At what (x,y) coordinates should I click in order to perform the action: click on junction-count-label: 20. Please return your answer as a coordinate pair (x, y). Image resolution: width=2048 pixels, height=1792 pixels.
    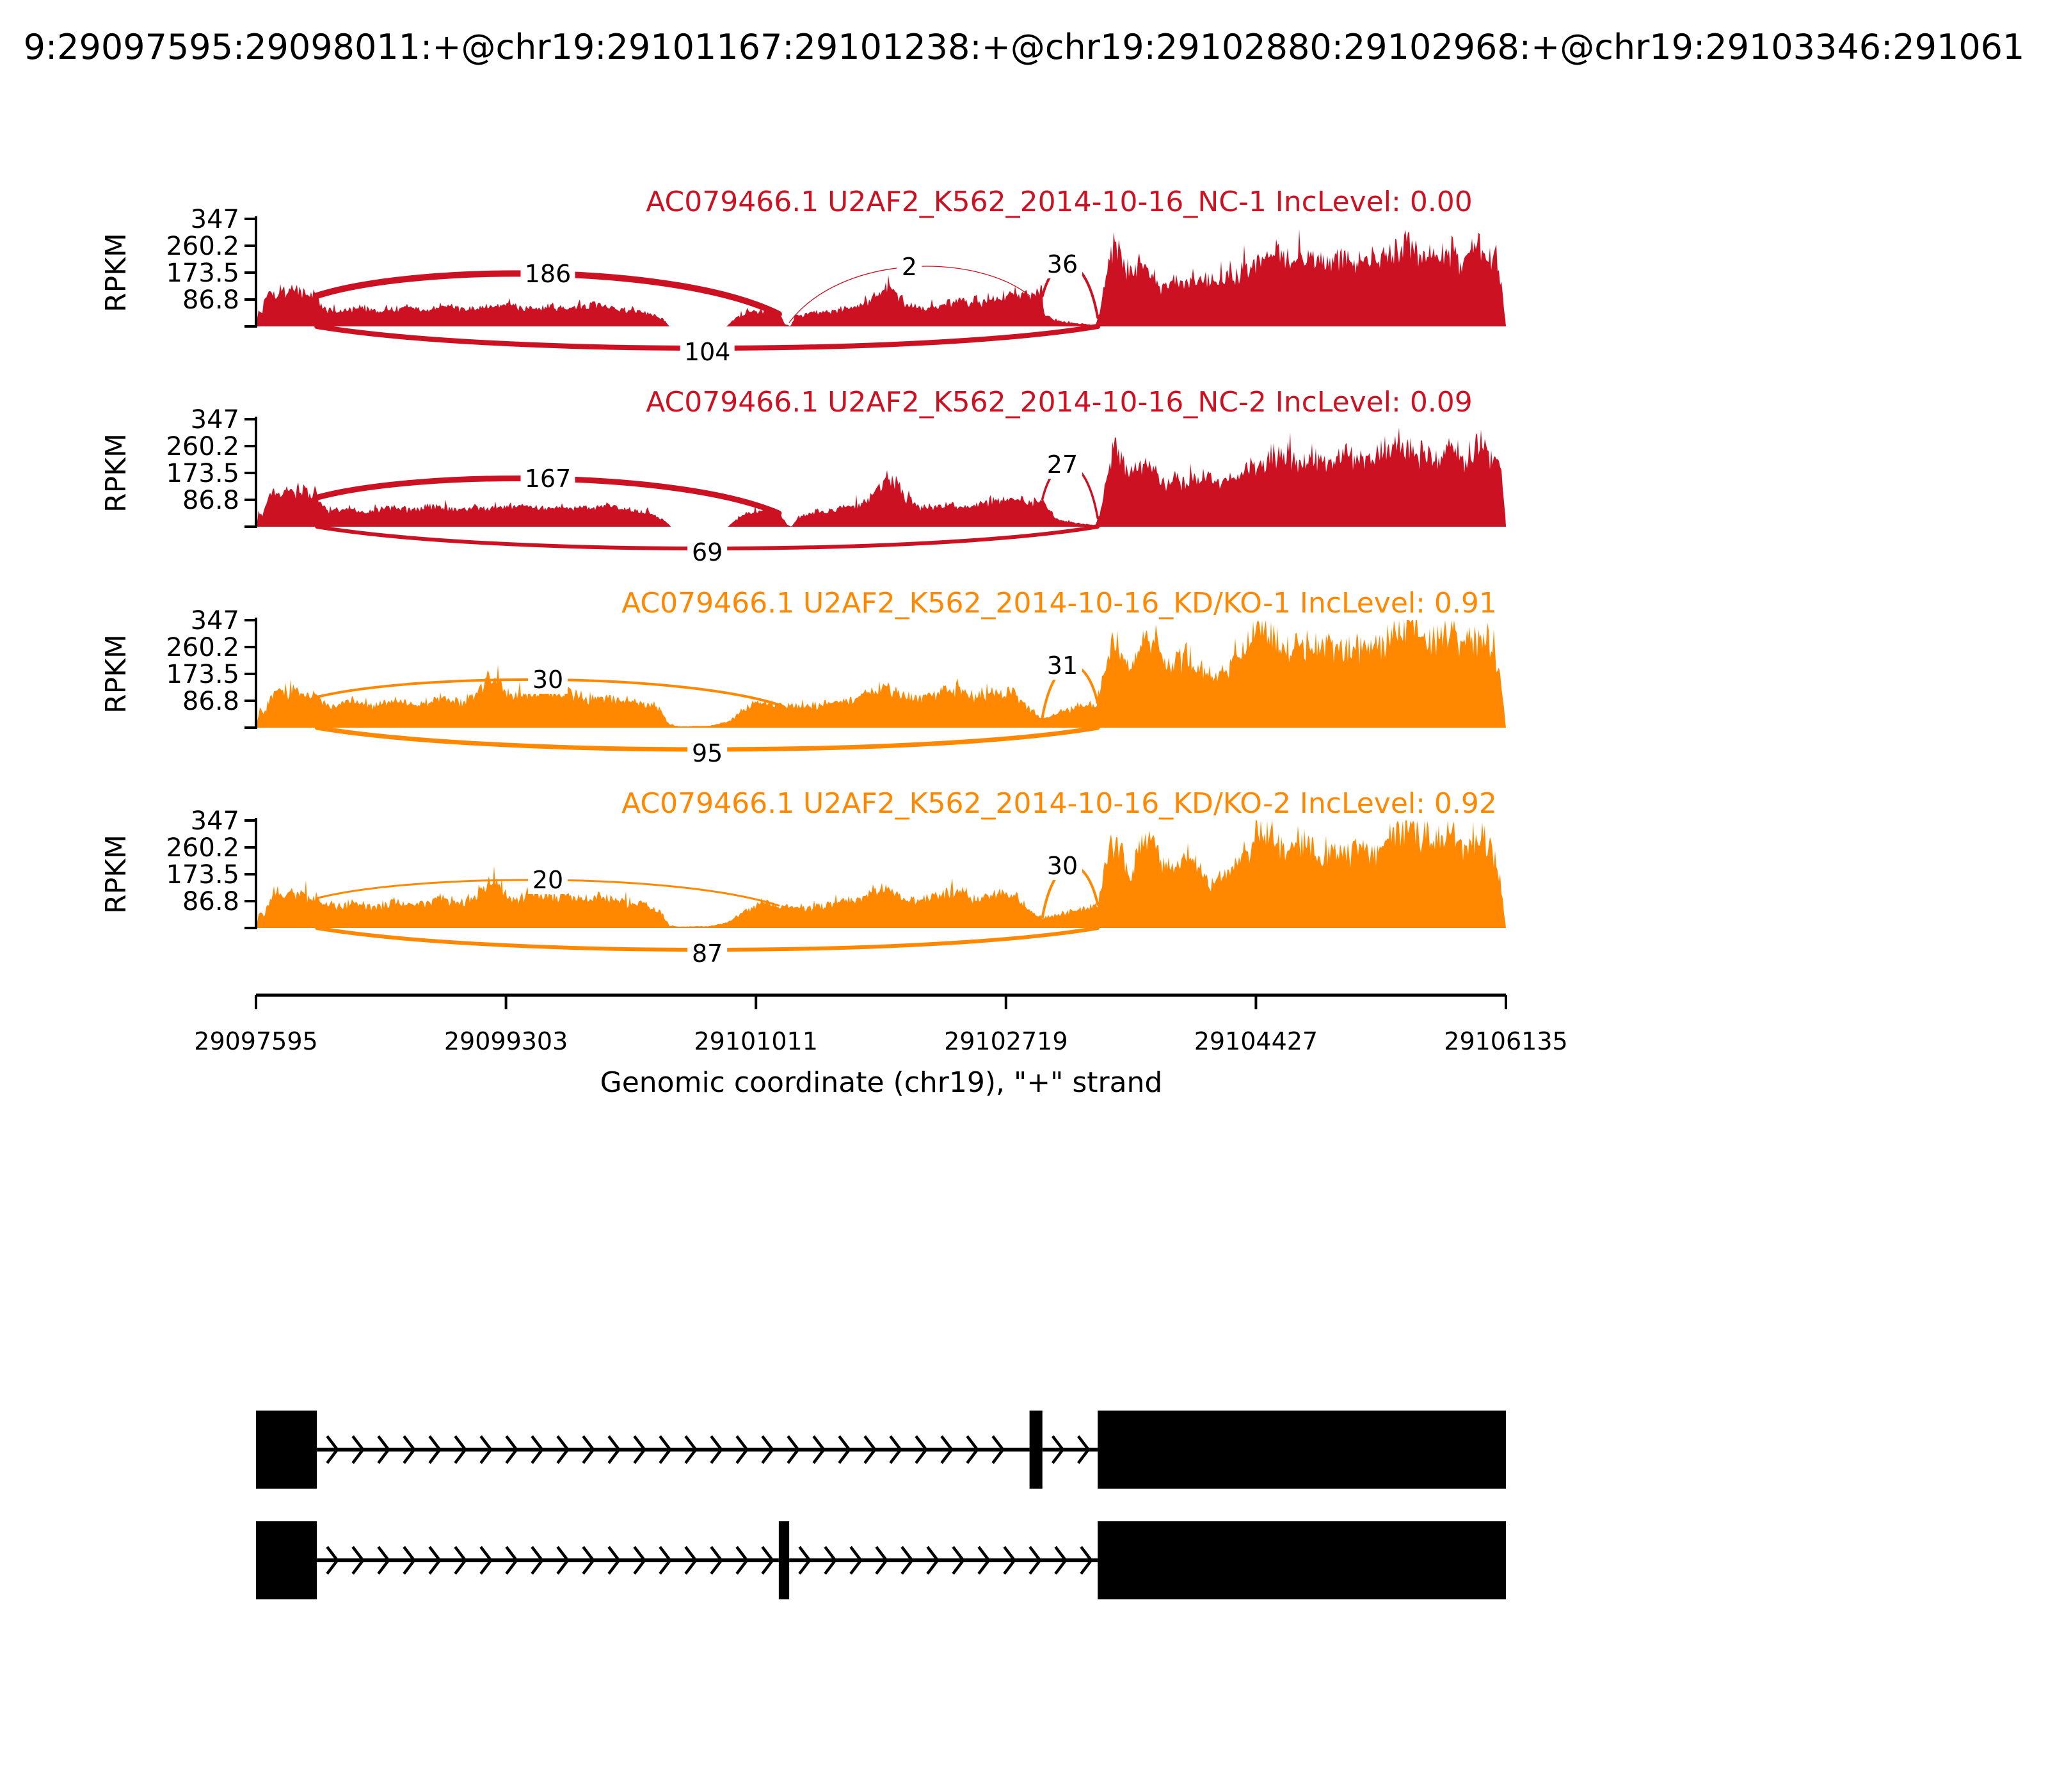
    Looking at the image, I should click on (547, 880).